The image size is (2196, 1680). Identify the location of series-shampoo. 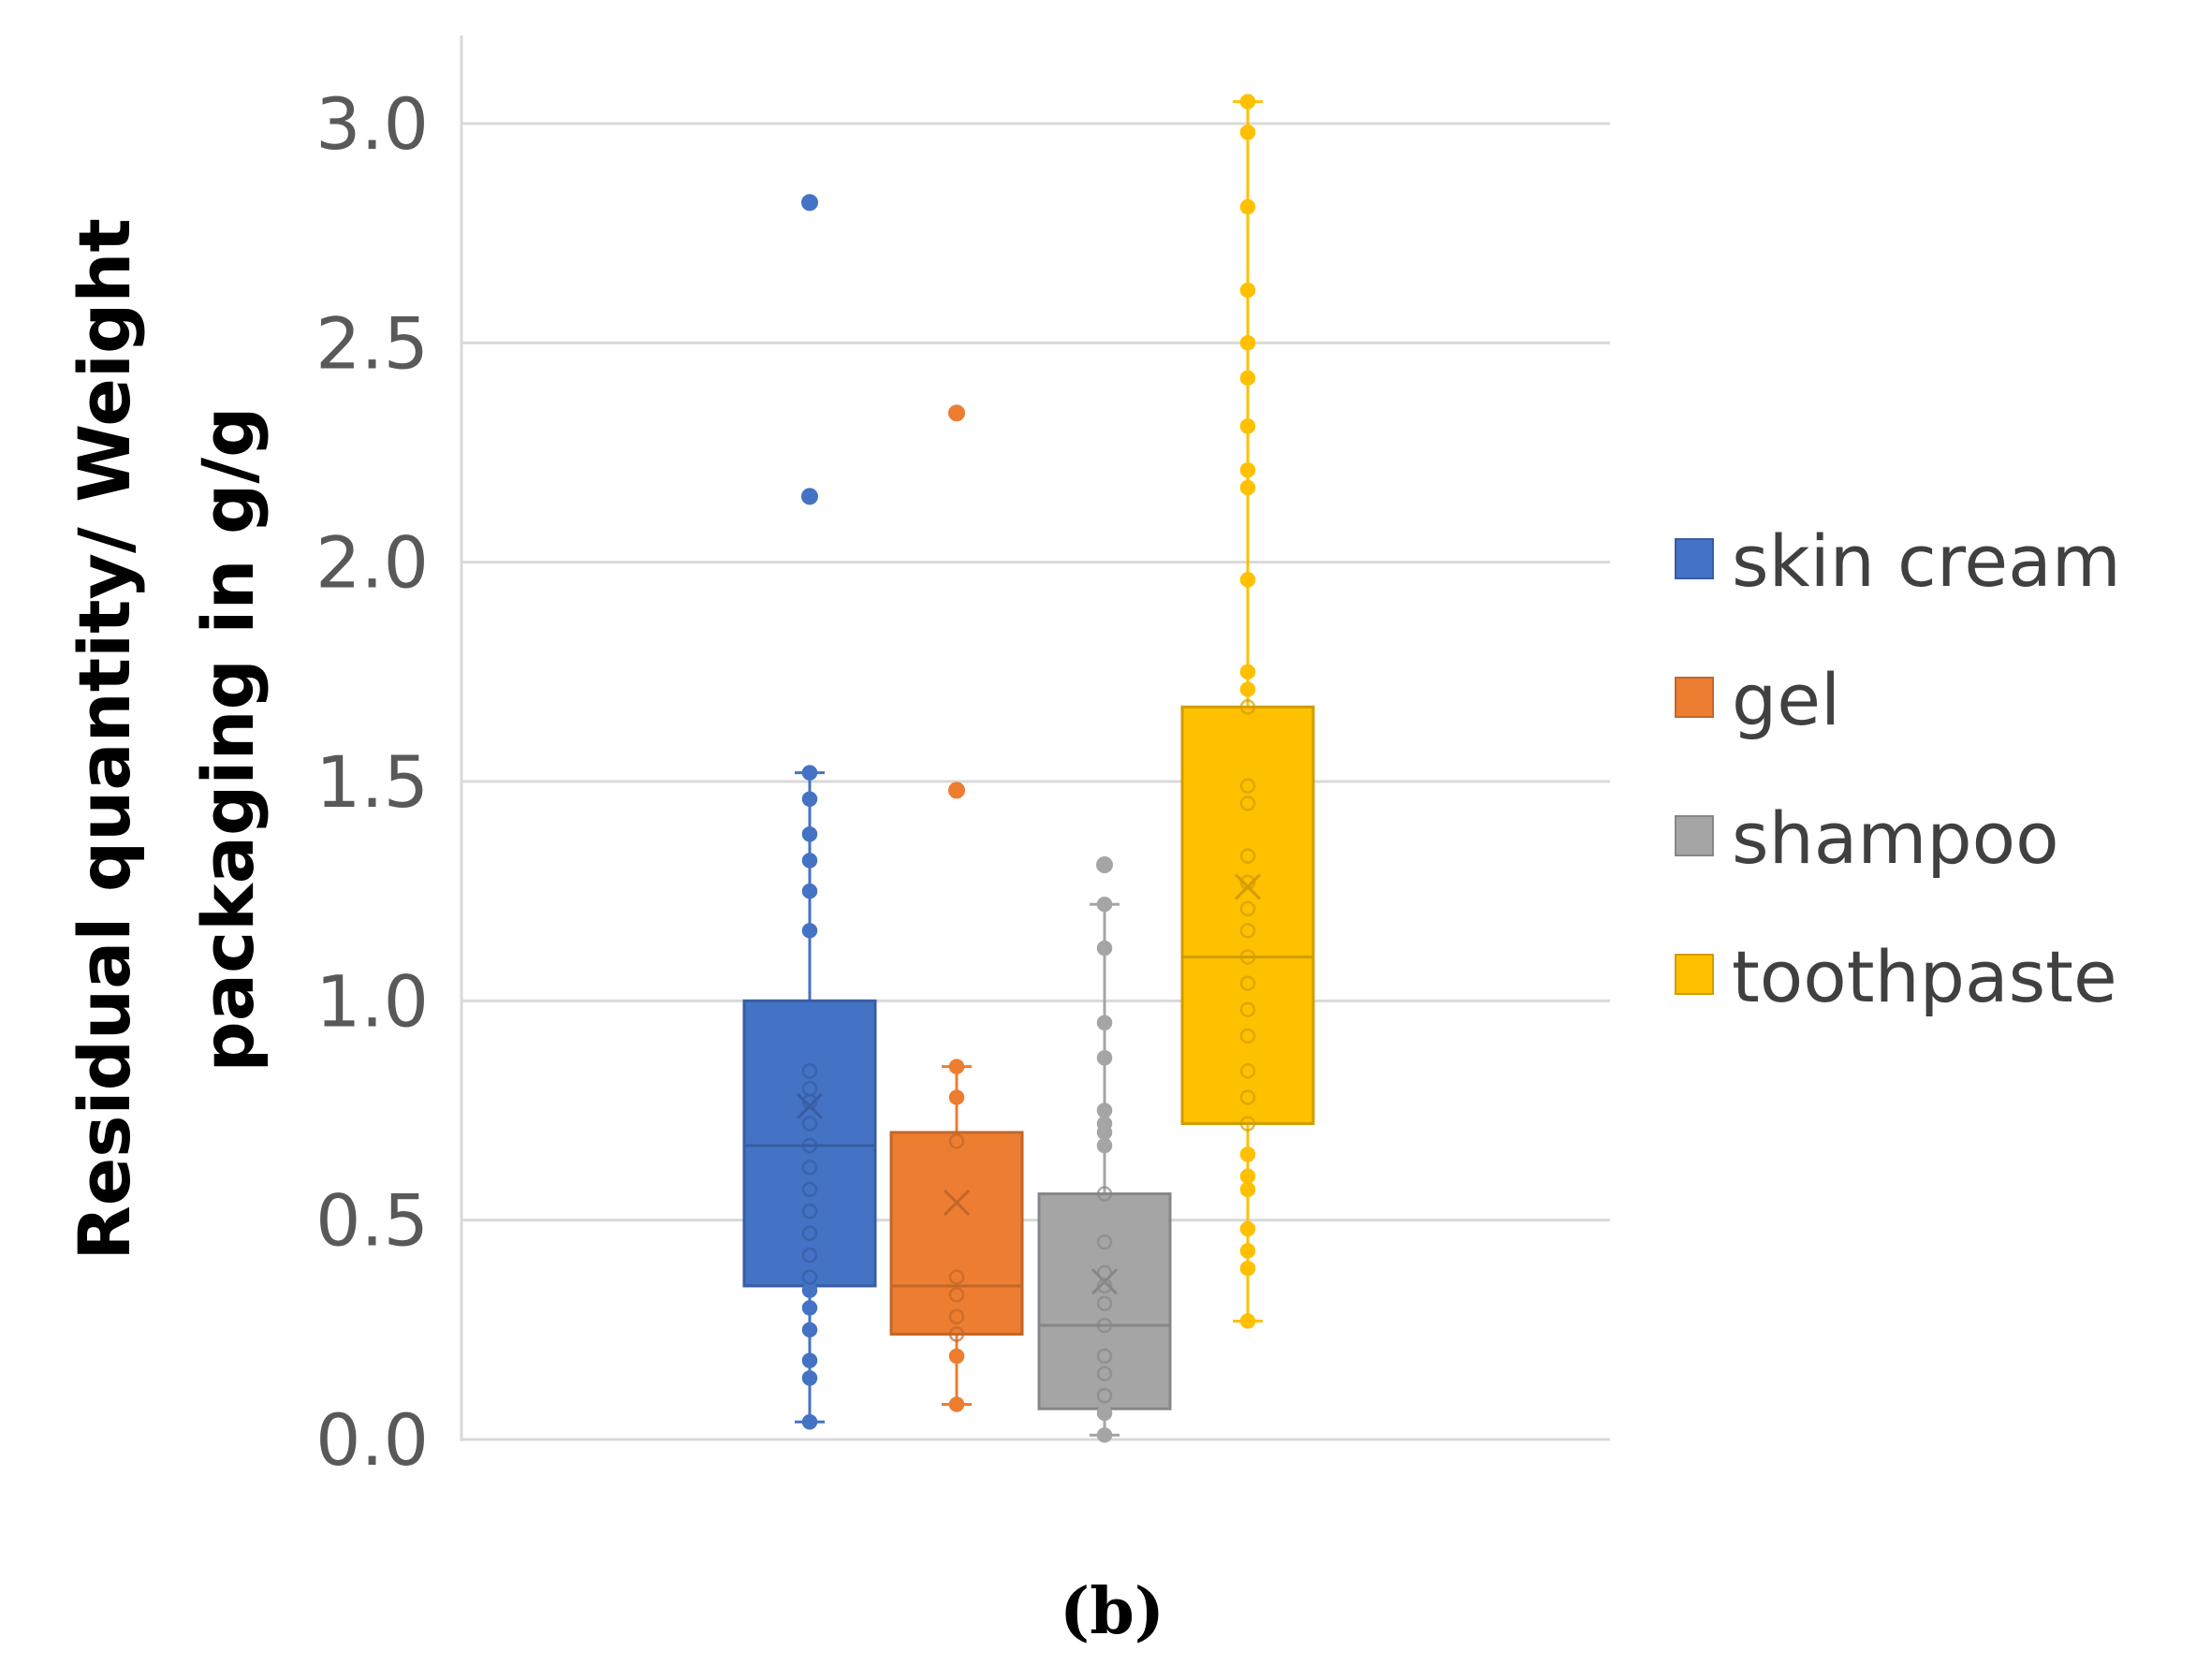
(1104, 1149).